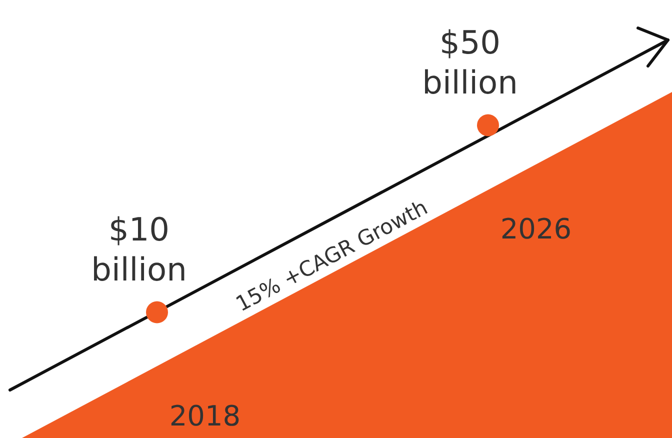 This screenshot has width=672, height=438. I want to click on data-label: $50 billion, so click(470, 62).